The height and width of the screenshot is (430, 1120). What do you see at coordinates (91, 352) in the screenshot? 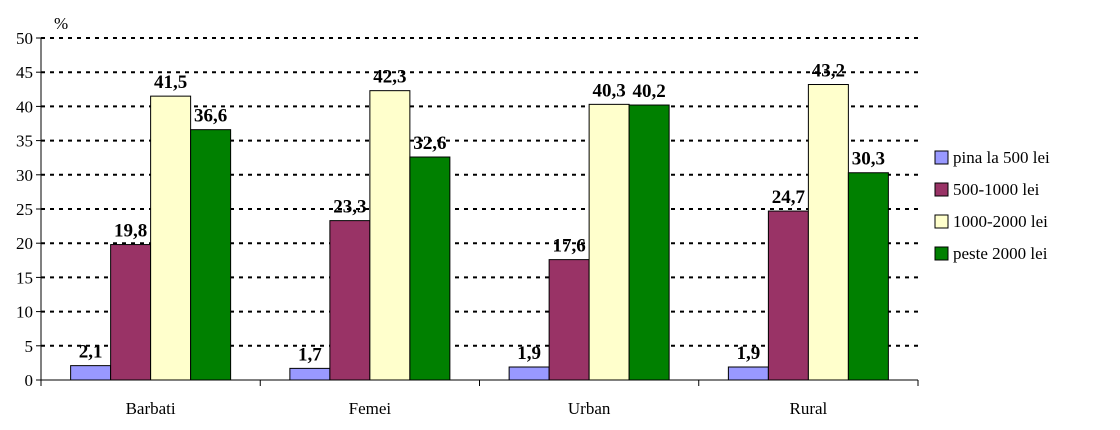
I see `bar-data-label: 2,1` at bounding box center [91, 352].